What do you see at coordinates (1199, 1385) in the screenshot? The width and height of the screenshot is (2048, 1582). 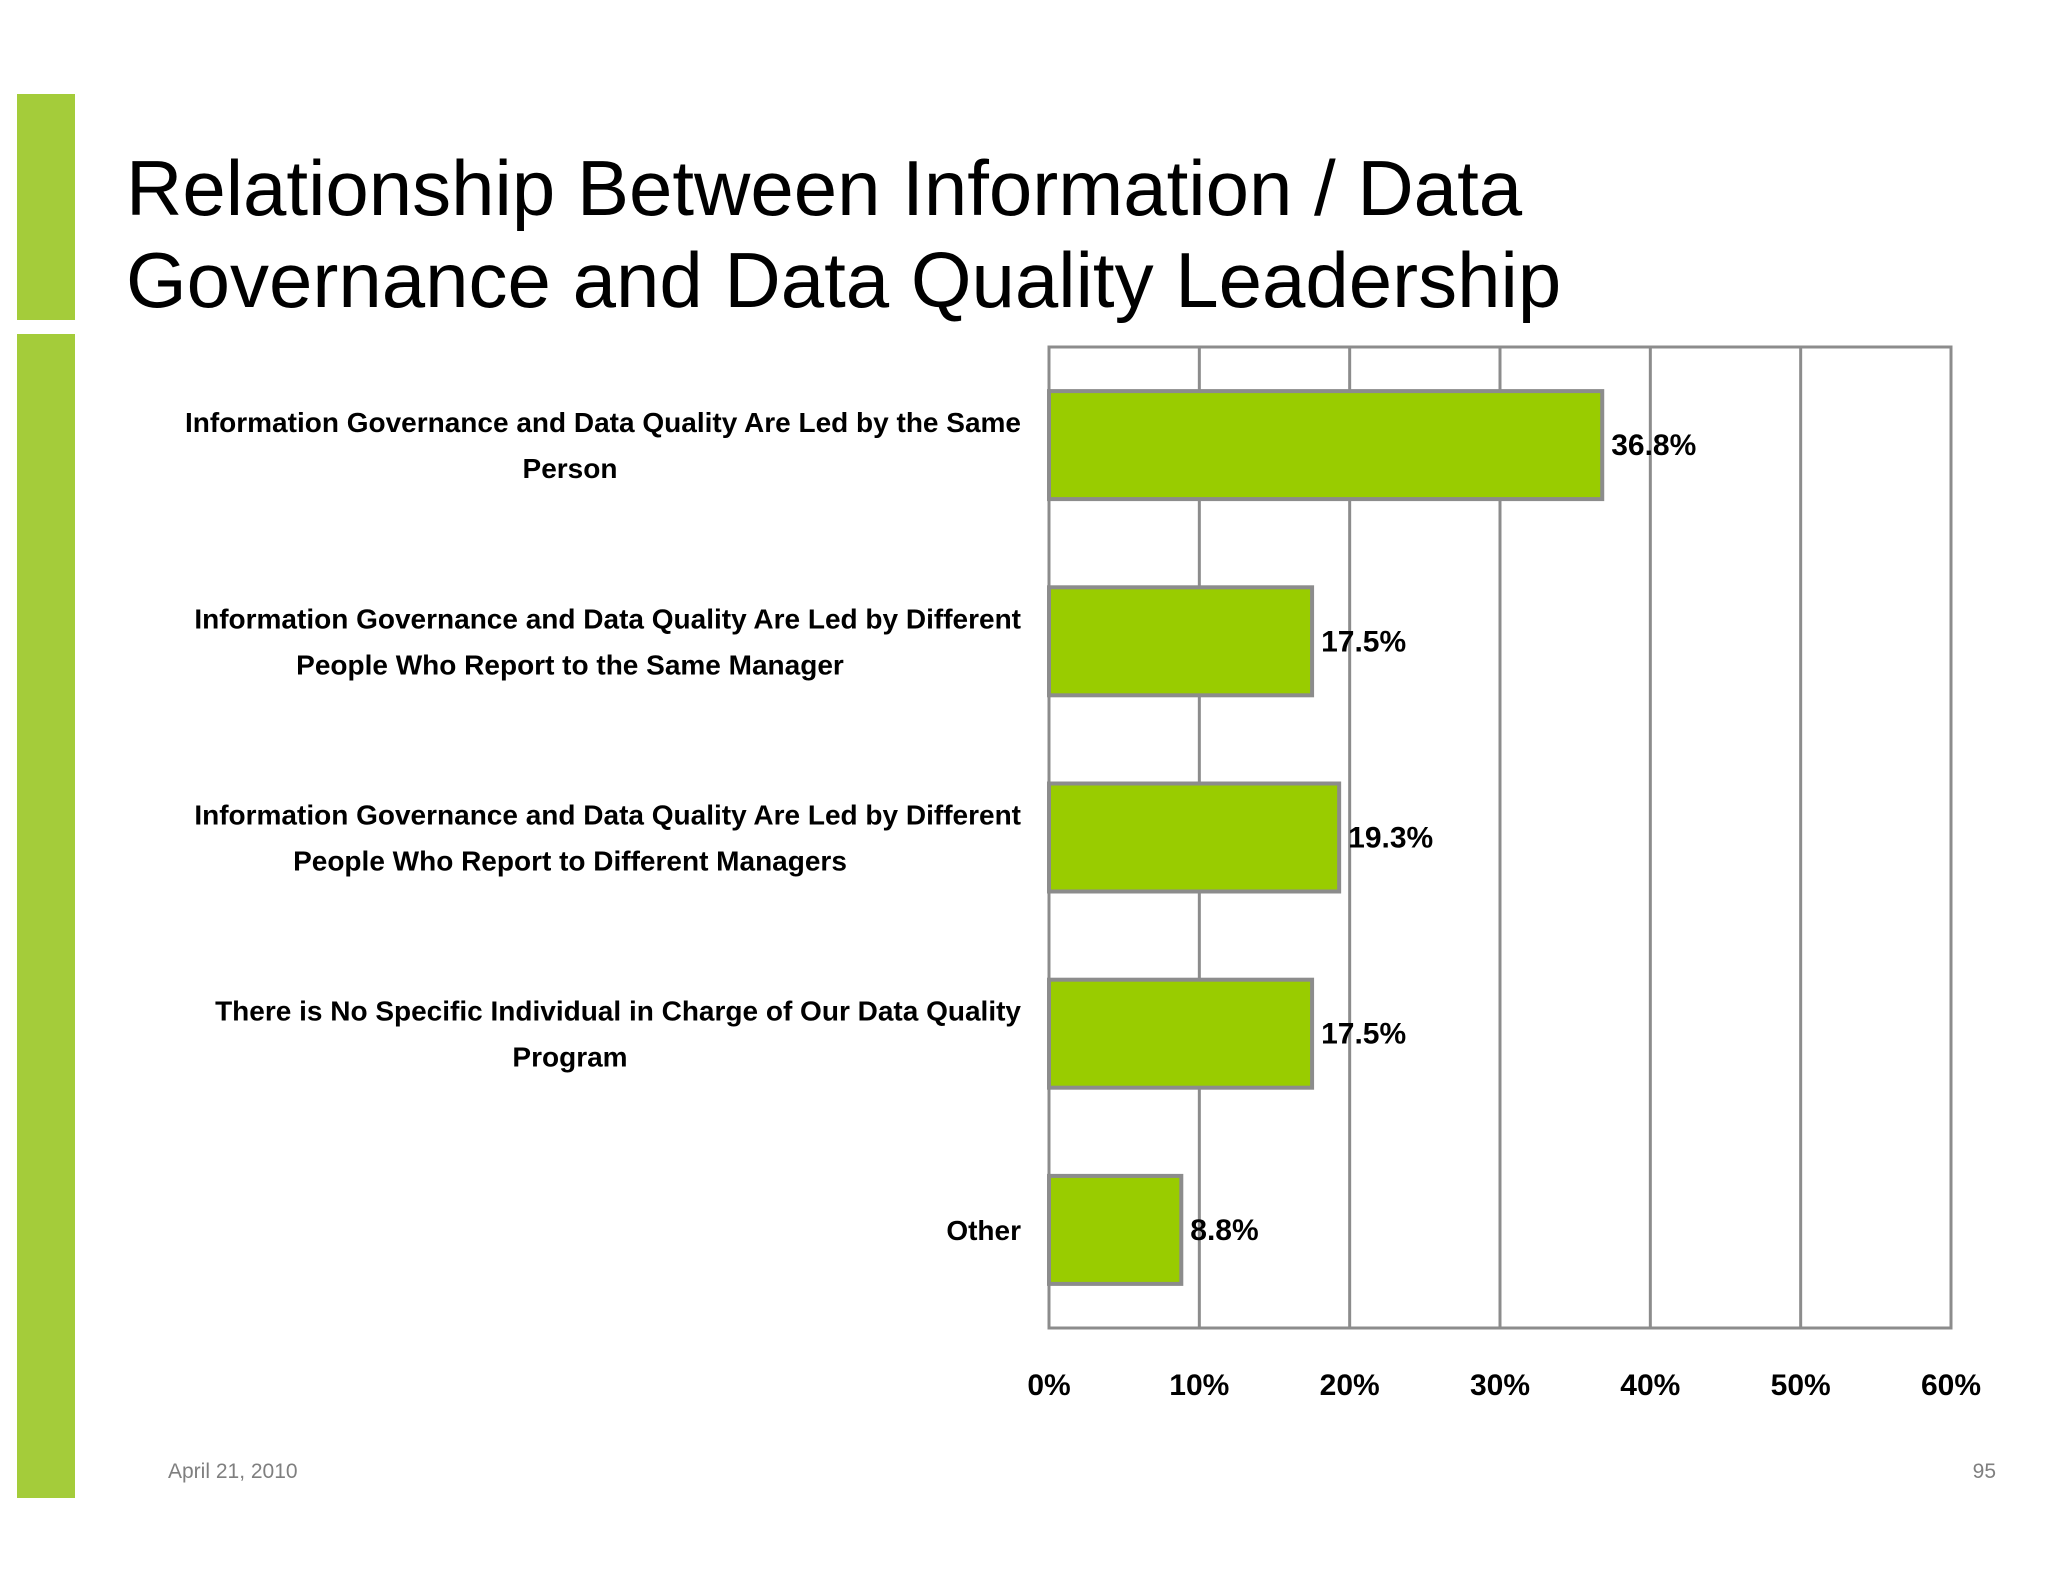 I see `x-tick-label: 10%` at bounding box center [1199, 1385].